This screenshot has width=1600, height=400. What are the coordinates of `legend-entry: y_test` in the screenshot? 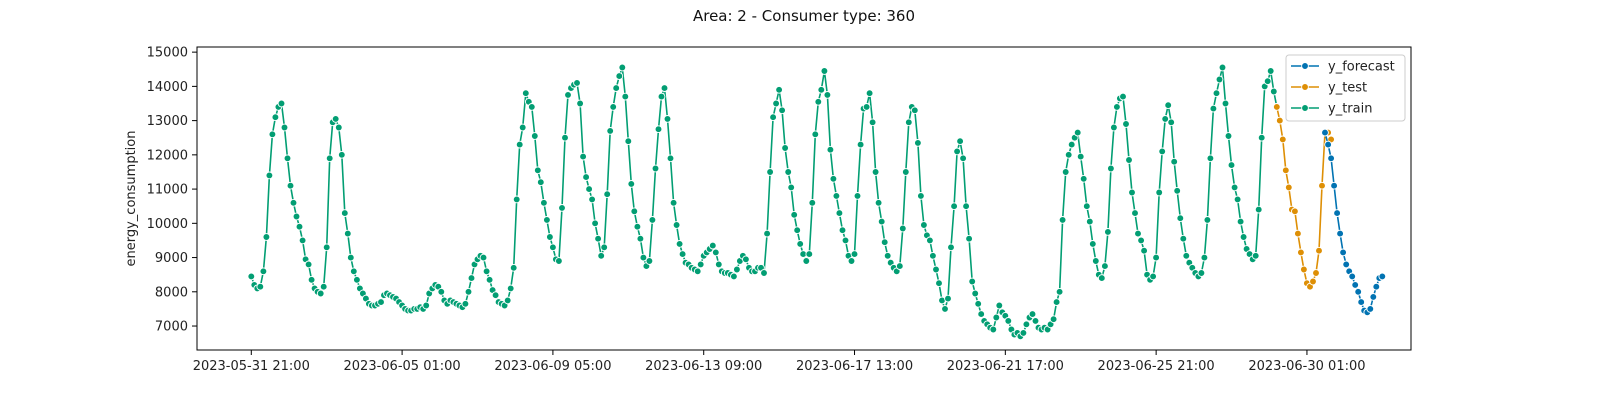 It's located at (1329, 88).